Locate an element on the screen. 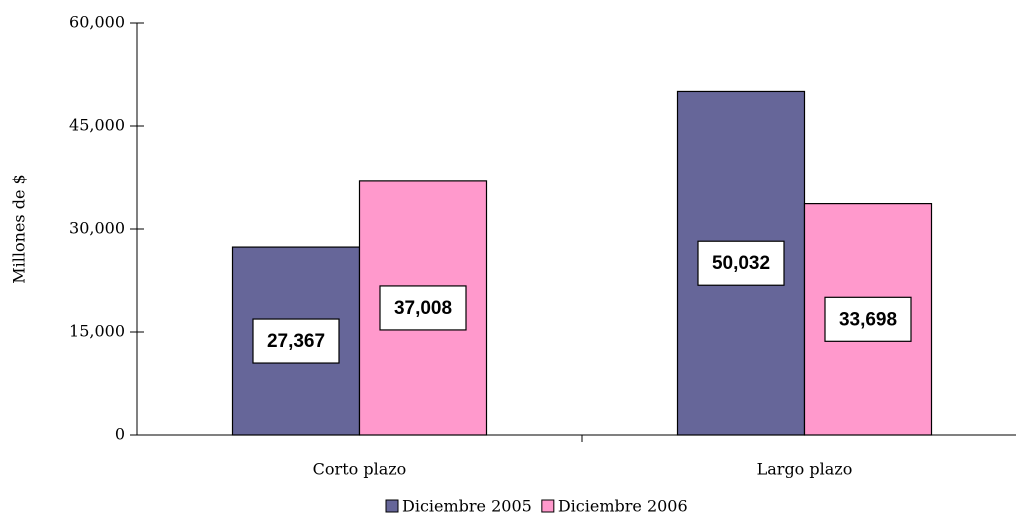  value-label: 50,032 is located at coordinates (741, 263).